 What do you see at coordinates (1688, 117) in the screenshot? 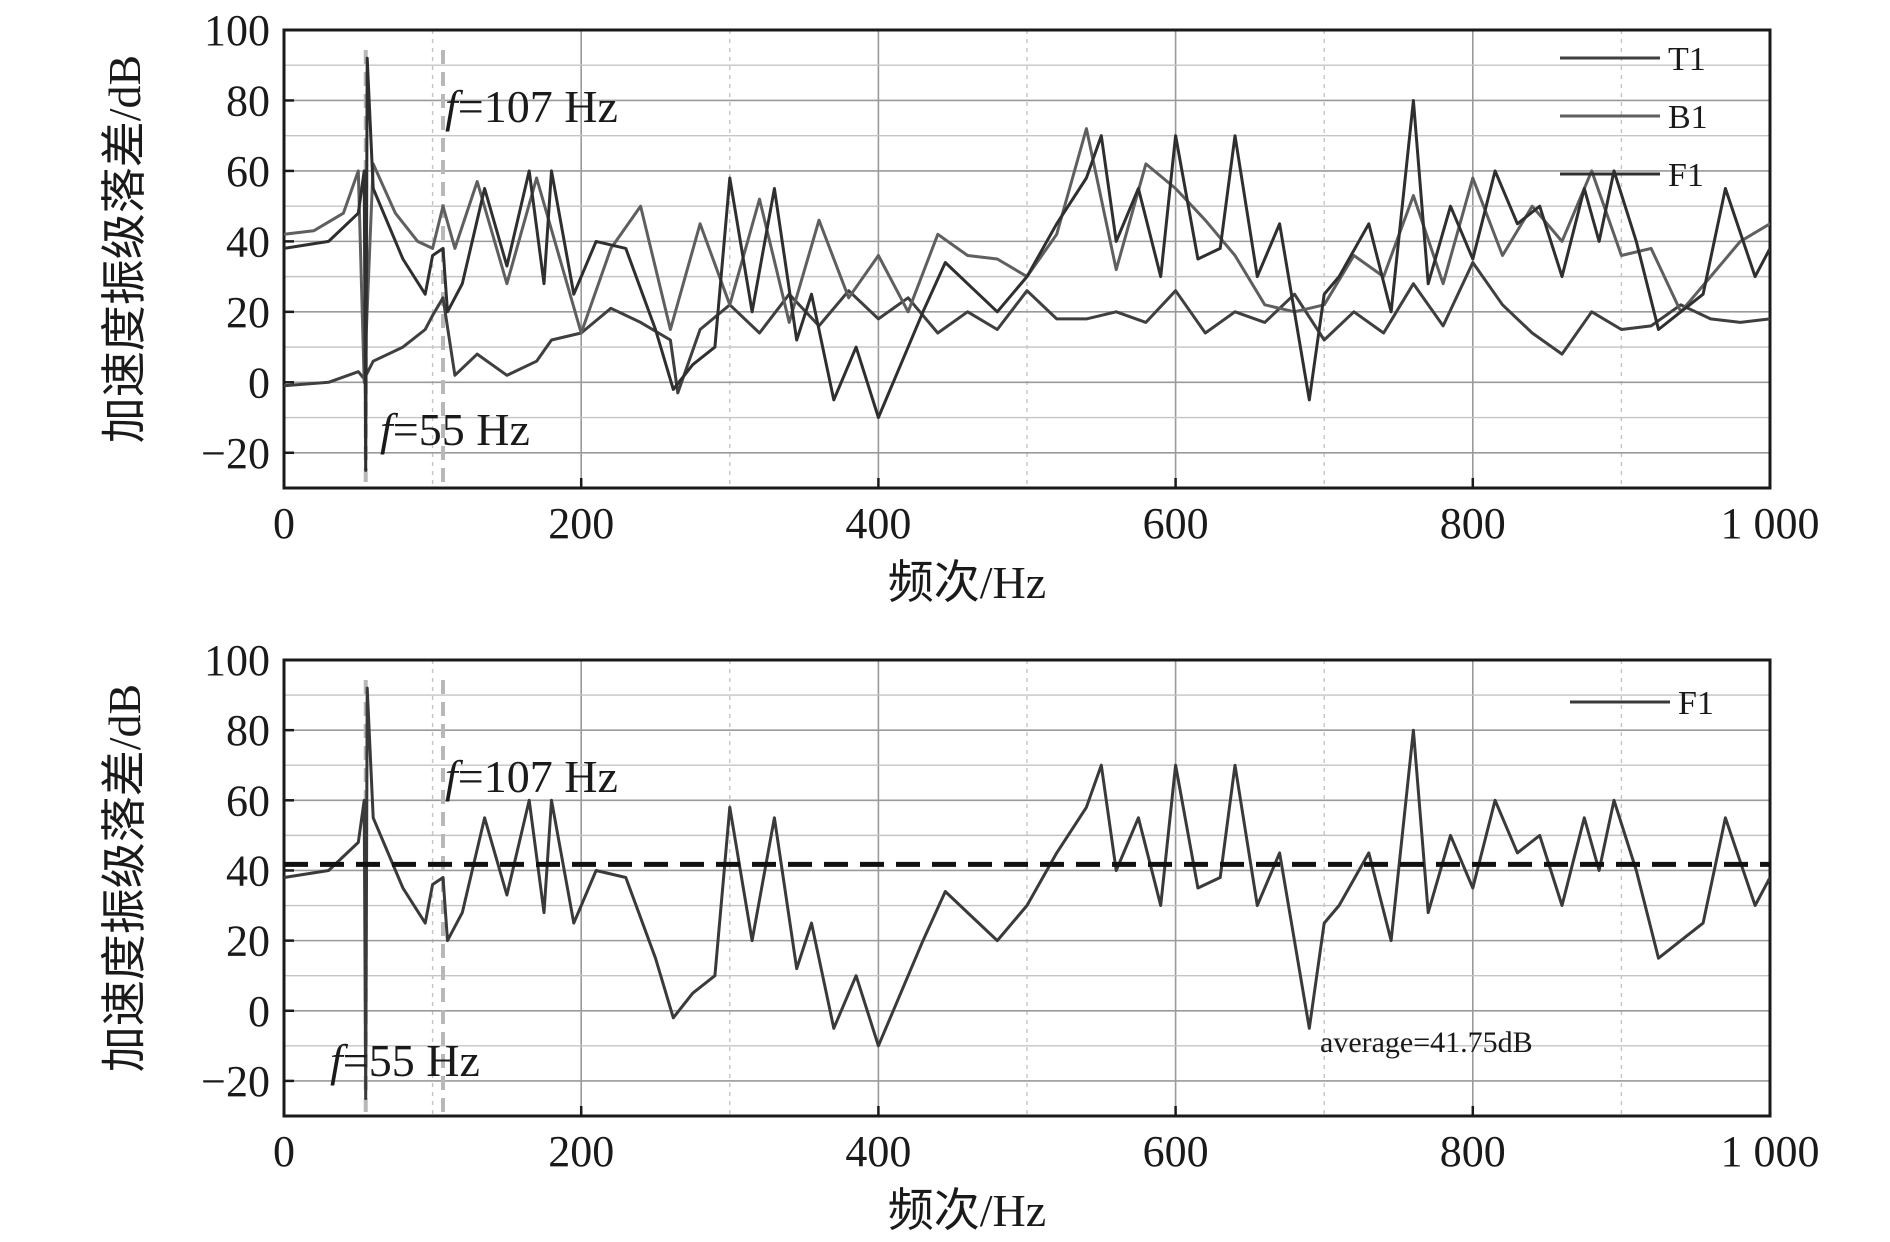
I see `legend-label-b1: B1` at bounding box center [1688, 117].